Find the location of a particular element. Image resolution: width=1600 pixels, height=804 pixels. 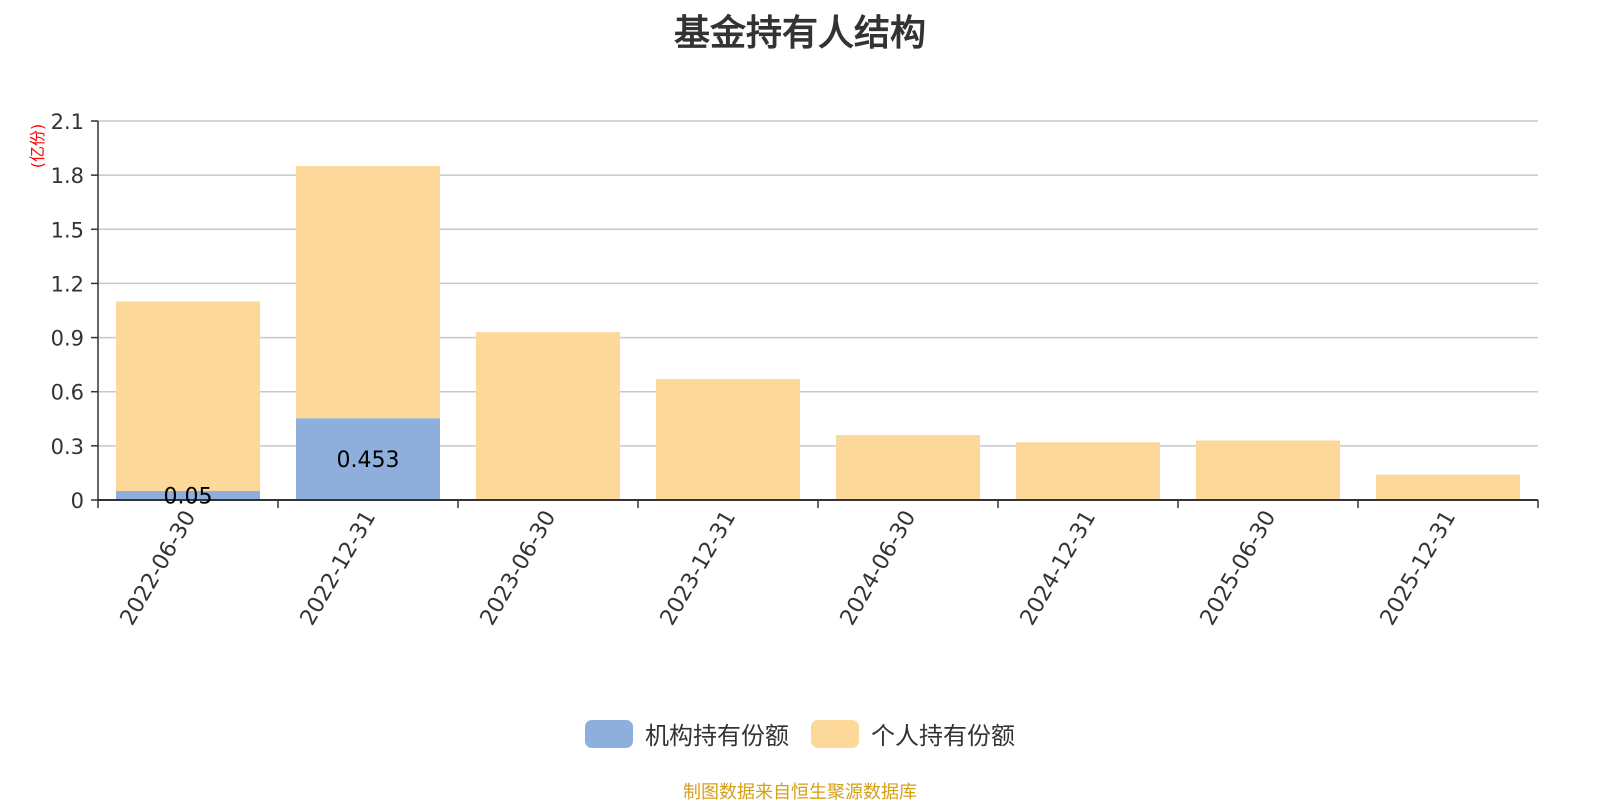

legend-label: 机构持有份额 is located at coordinates (717, 736).